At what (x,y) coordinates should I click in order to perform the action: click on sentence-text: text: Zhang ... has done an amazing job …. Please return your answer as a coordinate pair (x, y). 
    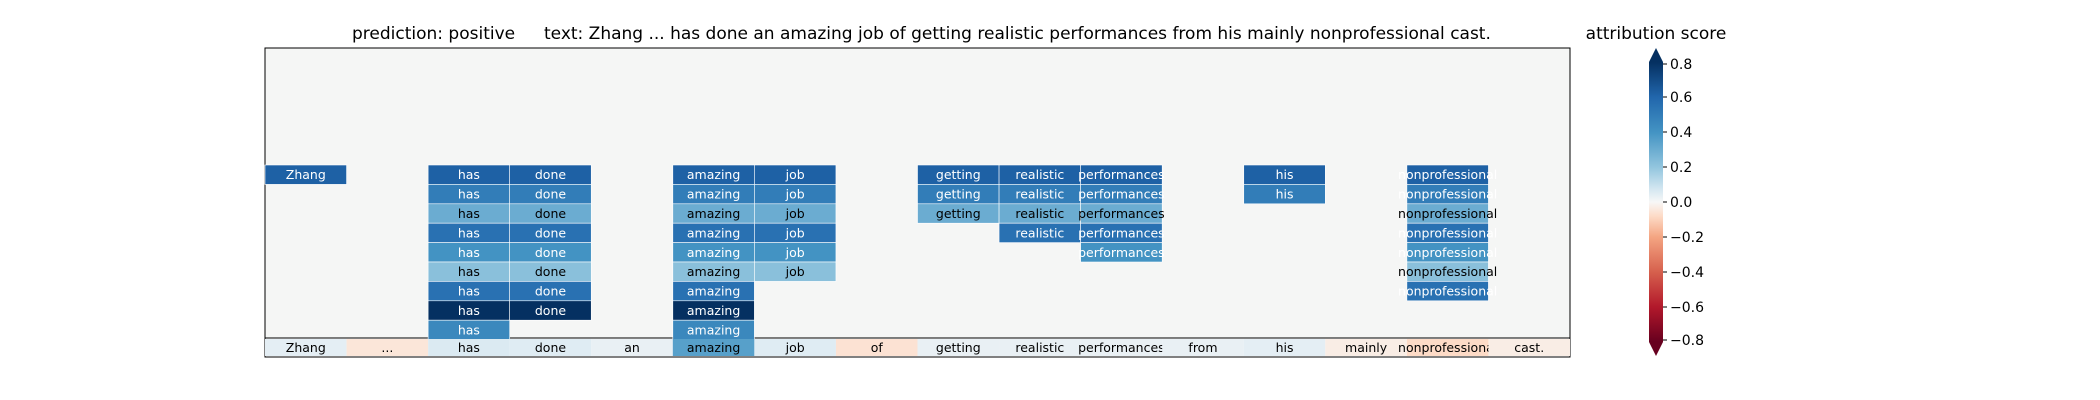
    Looking at the image, I should click on (1017, 34).